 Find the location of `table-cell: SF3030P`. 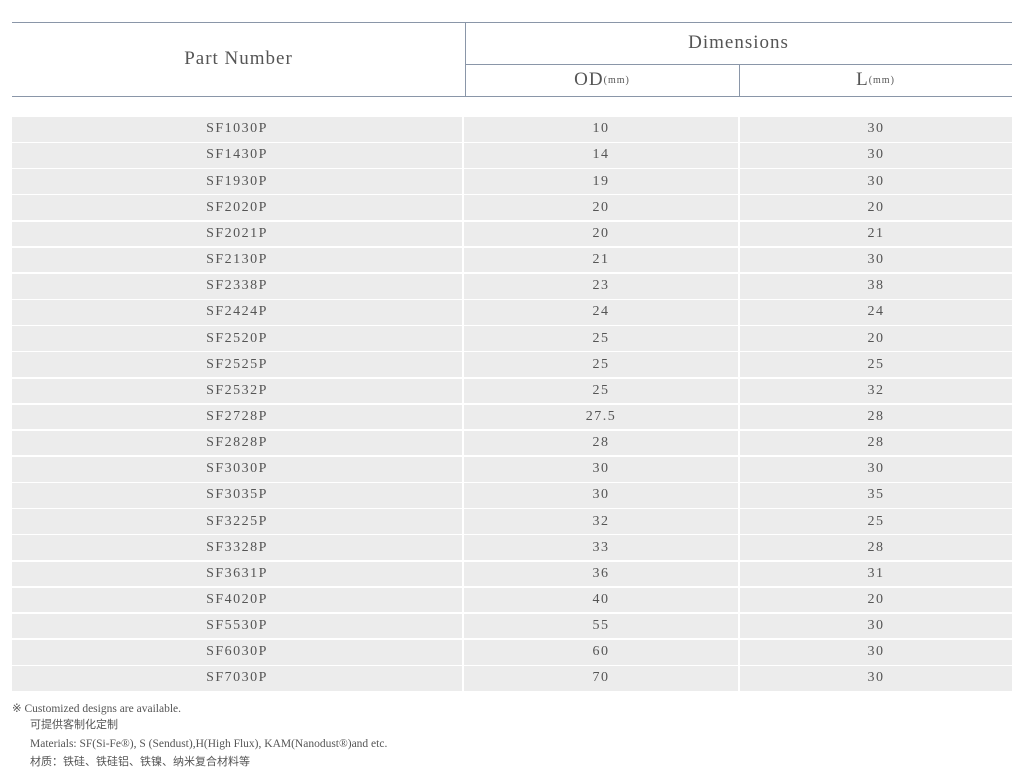

table-cell: SF3030P is located at coordinates (237, 469).